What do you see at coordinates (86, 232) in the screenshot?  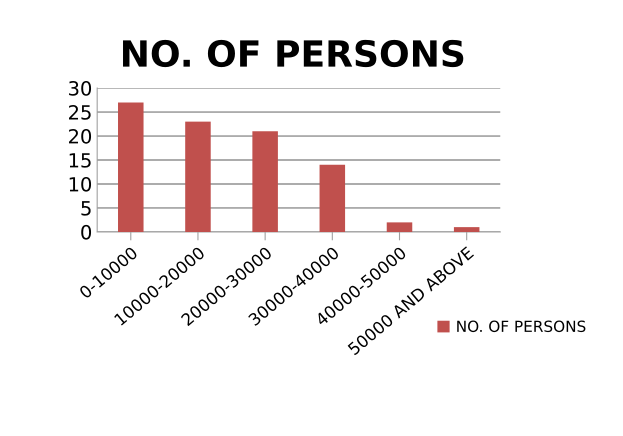 I see `y-tick-label: 0` at bounding box center [86, 232].